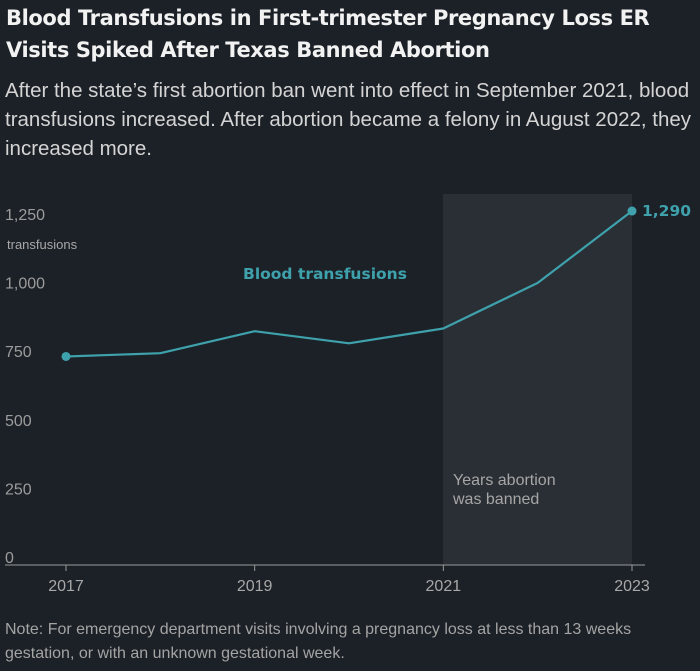 This screenshot has height=671, width=700. Describe the element at coordinates (666, 211) in the screenshot. I see `end-value-label: 1,290` at that location.